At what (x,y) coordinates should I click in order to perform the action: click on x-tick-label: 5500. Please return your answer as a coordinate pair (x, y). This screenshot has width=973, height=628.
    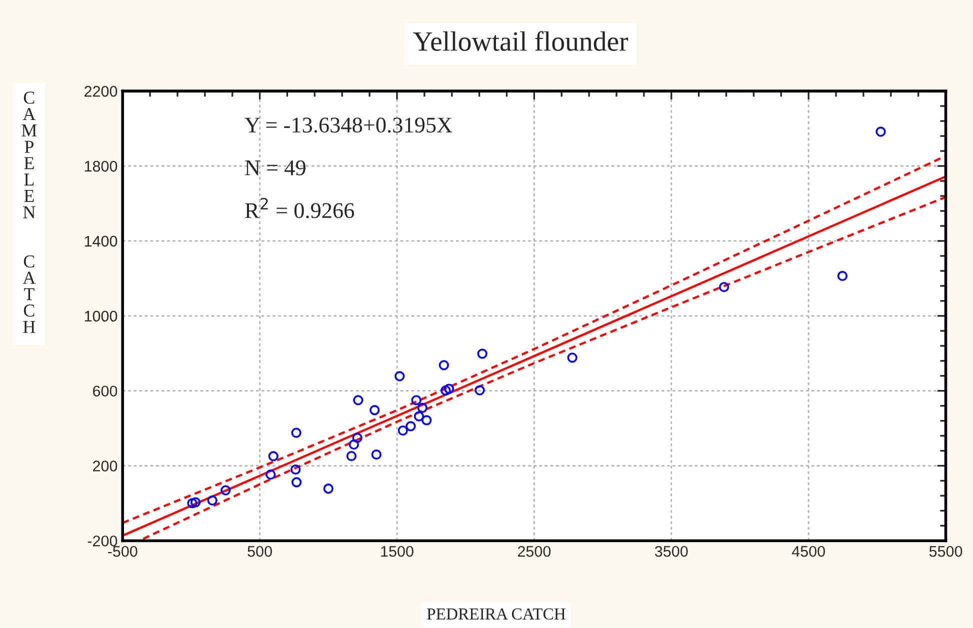
    Looking at the image, I should click on (945, 551).